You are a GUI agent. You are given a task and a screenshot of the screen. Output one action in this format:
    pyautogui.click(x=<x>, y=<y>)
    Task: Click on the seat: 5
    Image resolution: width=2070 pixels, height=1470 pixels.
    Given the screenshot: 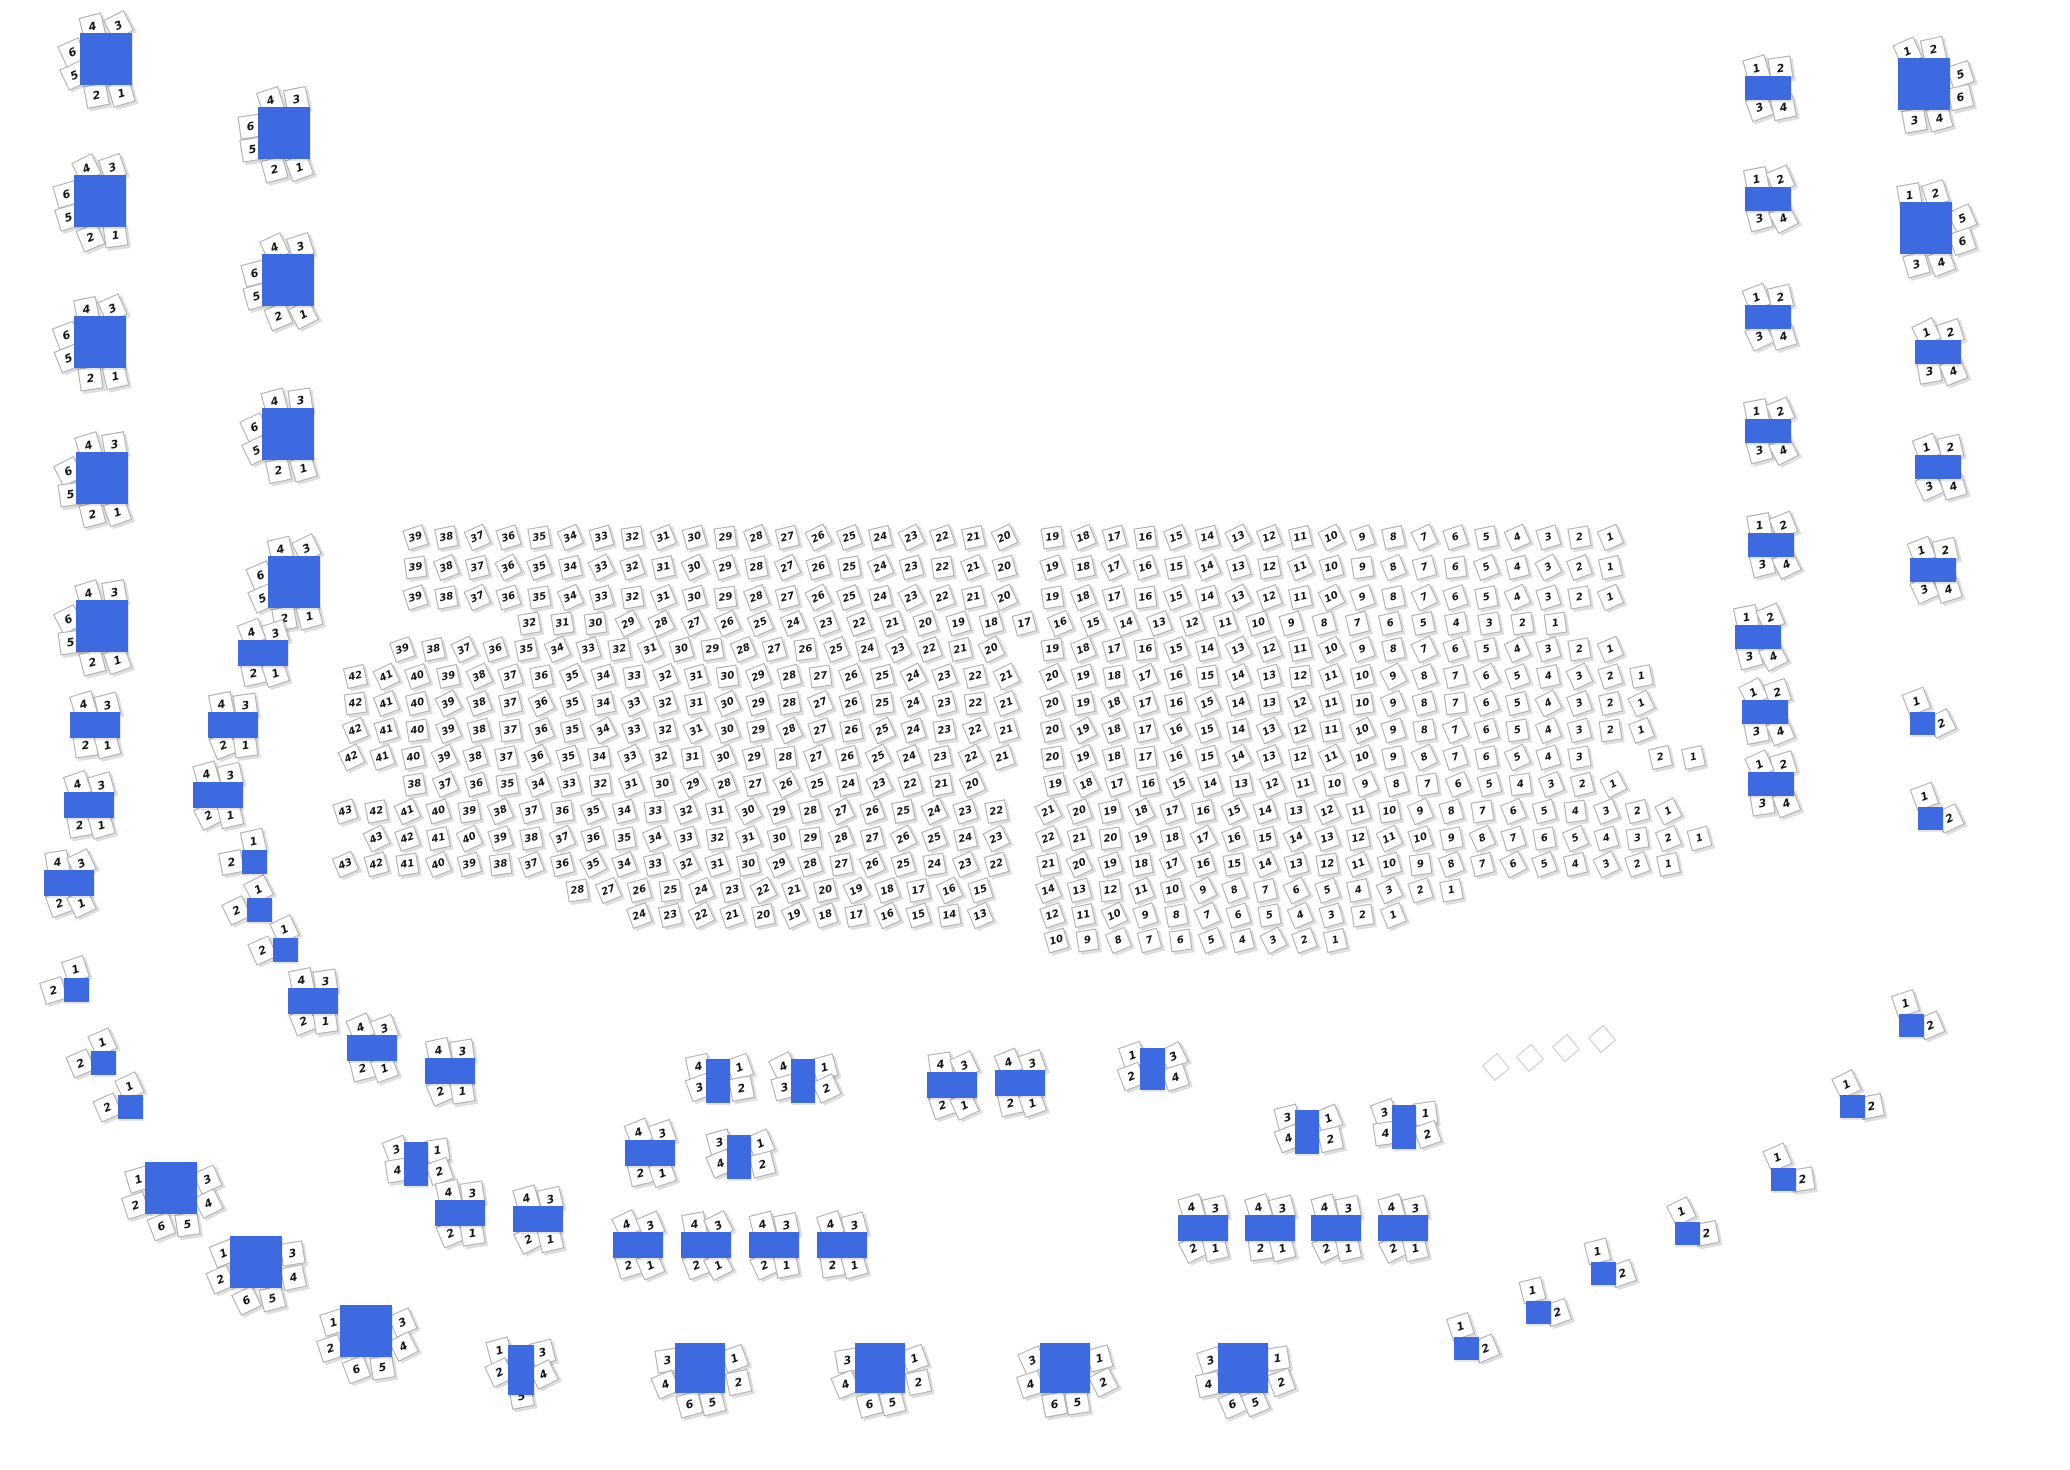 What is the action you would take?
    pyautogui.click(x=187, y=1224)
    